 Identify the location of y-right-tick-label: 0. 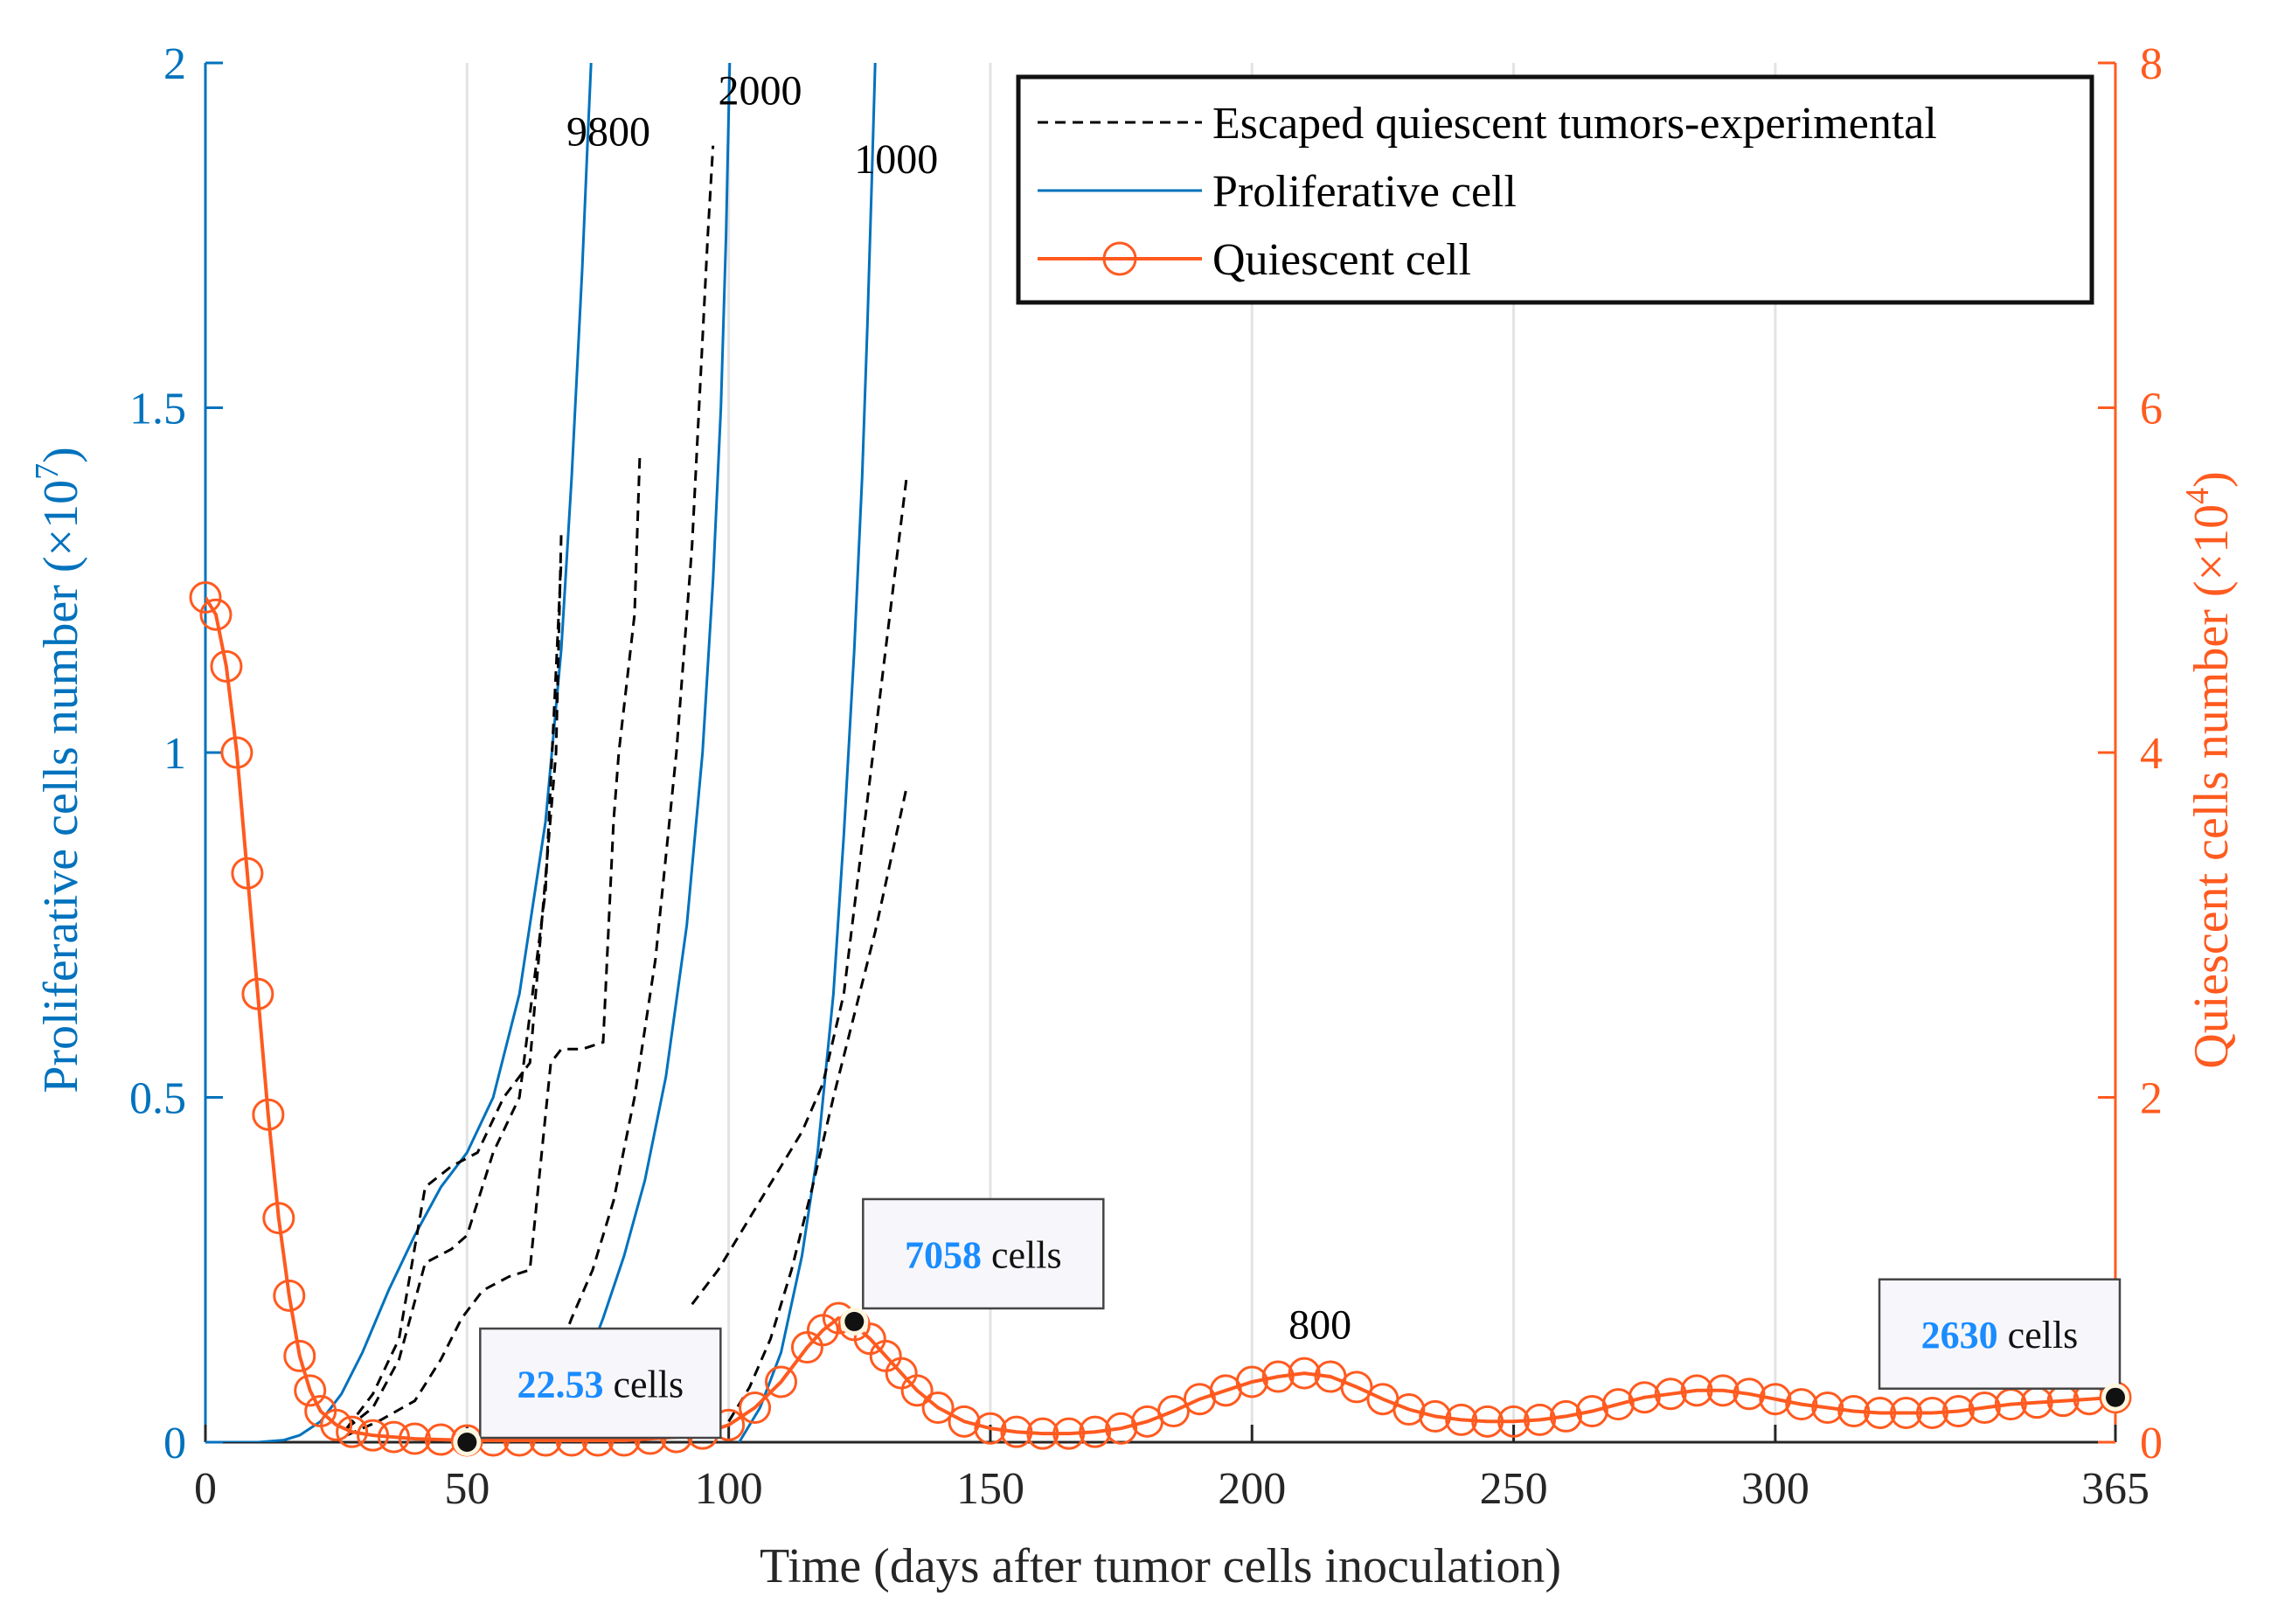
(2151, 1443).